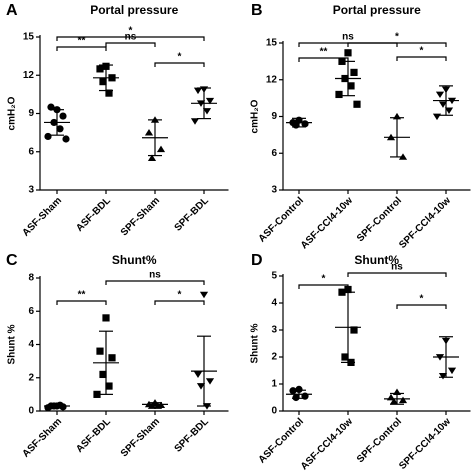  What do you see at coordinates (12, 10) in the screenshot?
I see `panel-letter: A` at bounding box center [12, 10].